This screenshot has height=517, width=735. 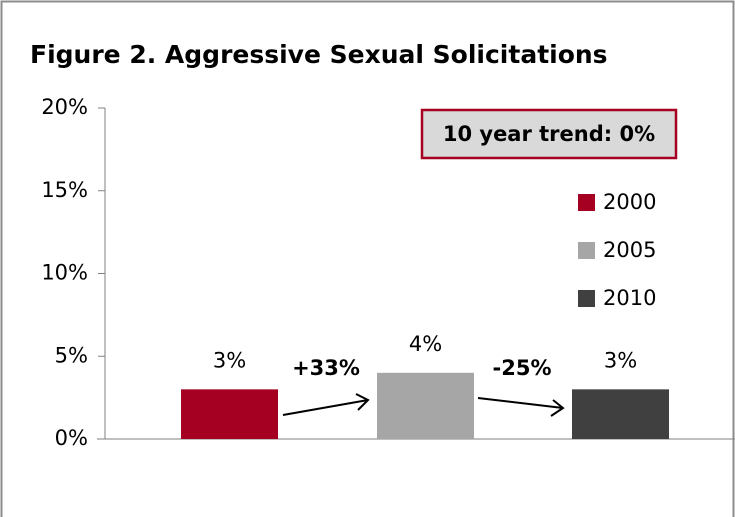 I want to click on value-label: 4%, so click(x=425, y=344).